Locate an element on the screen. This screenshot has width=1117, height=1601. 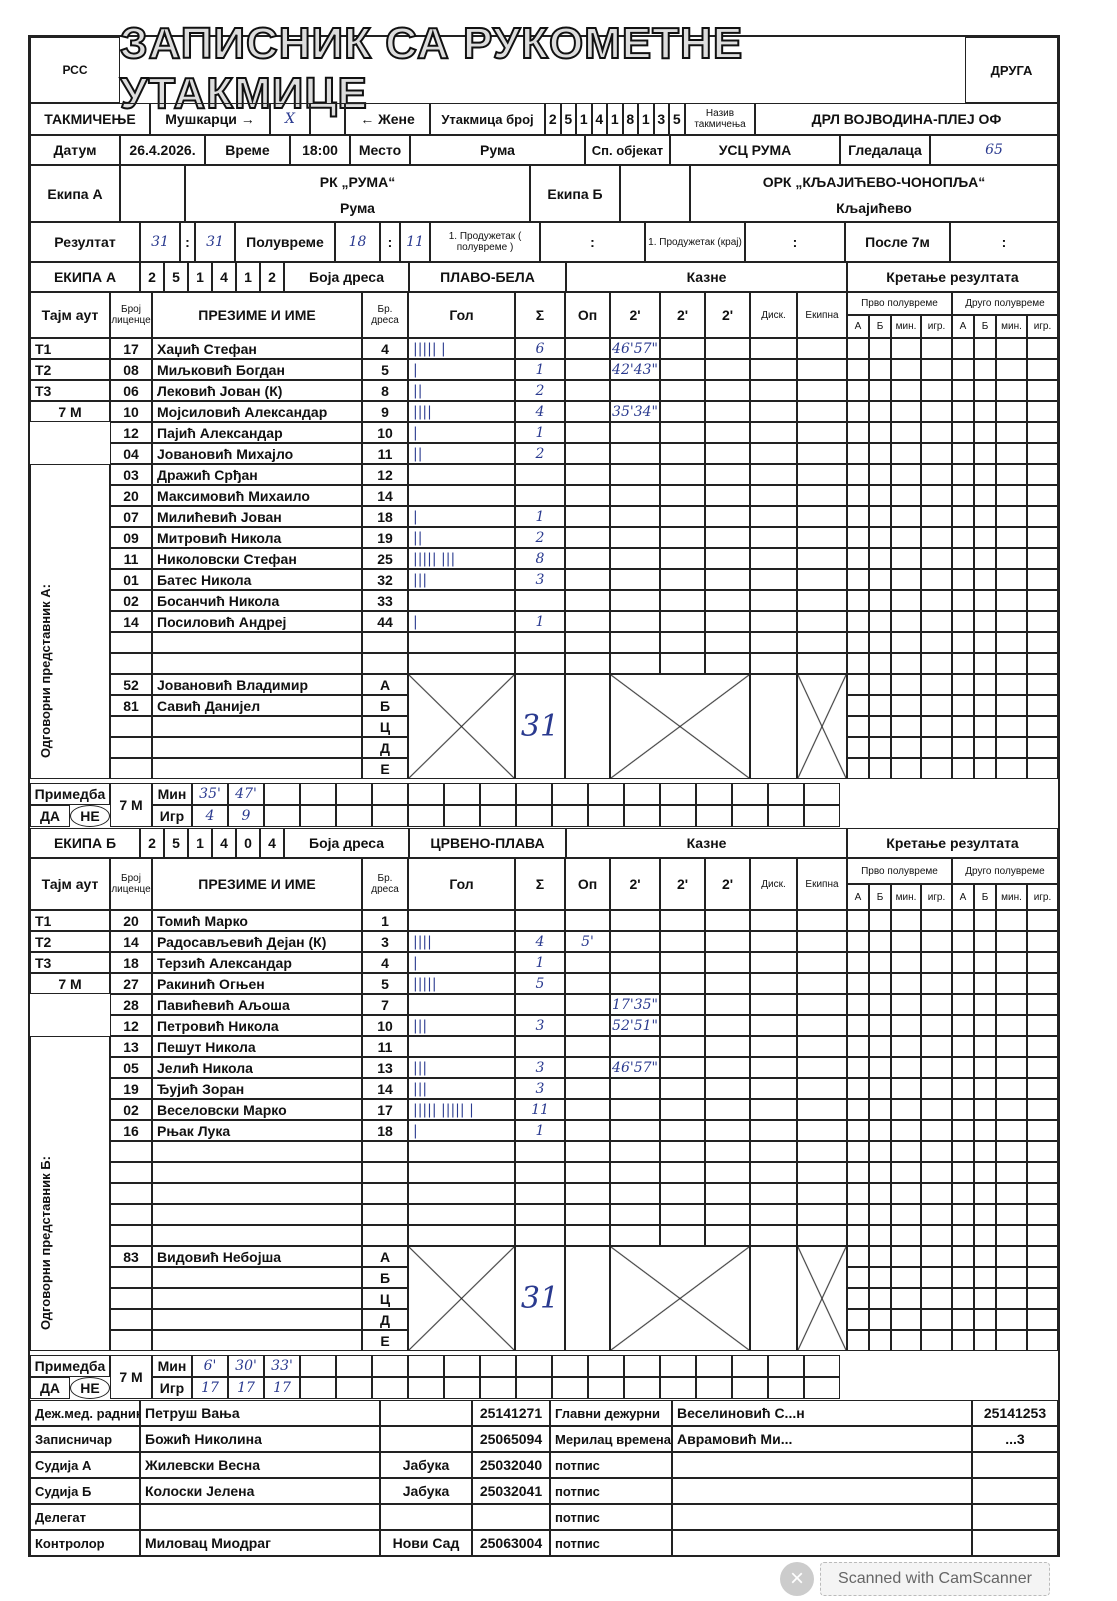
player-goal-tally: | is located at coordinates (461, 1130).